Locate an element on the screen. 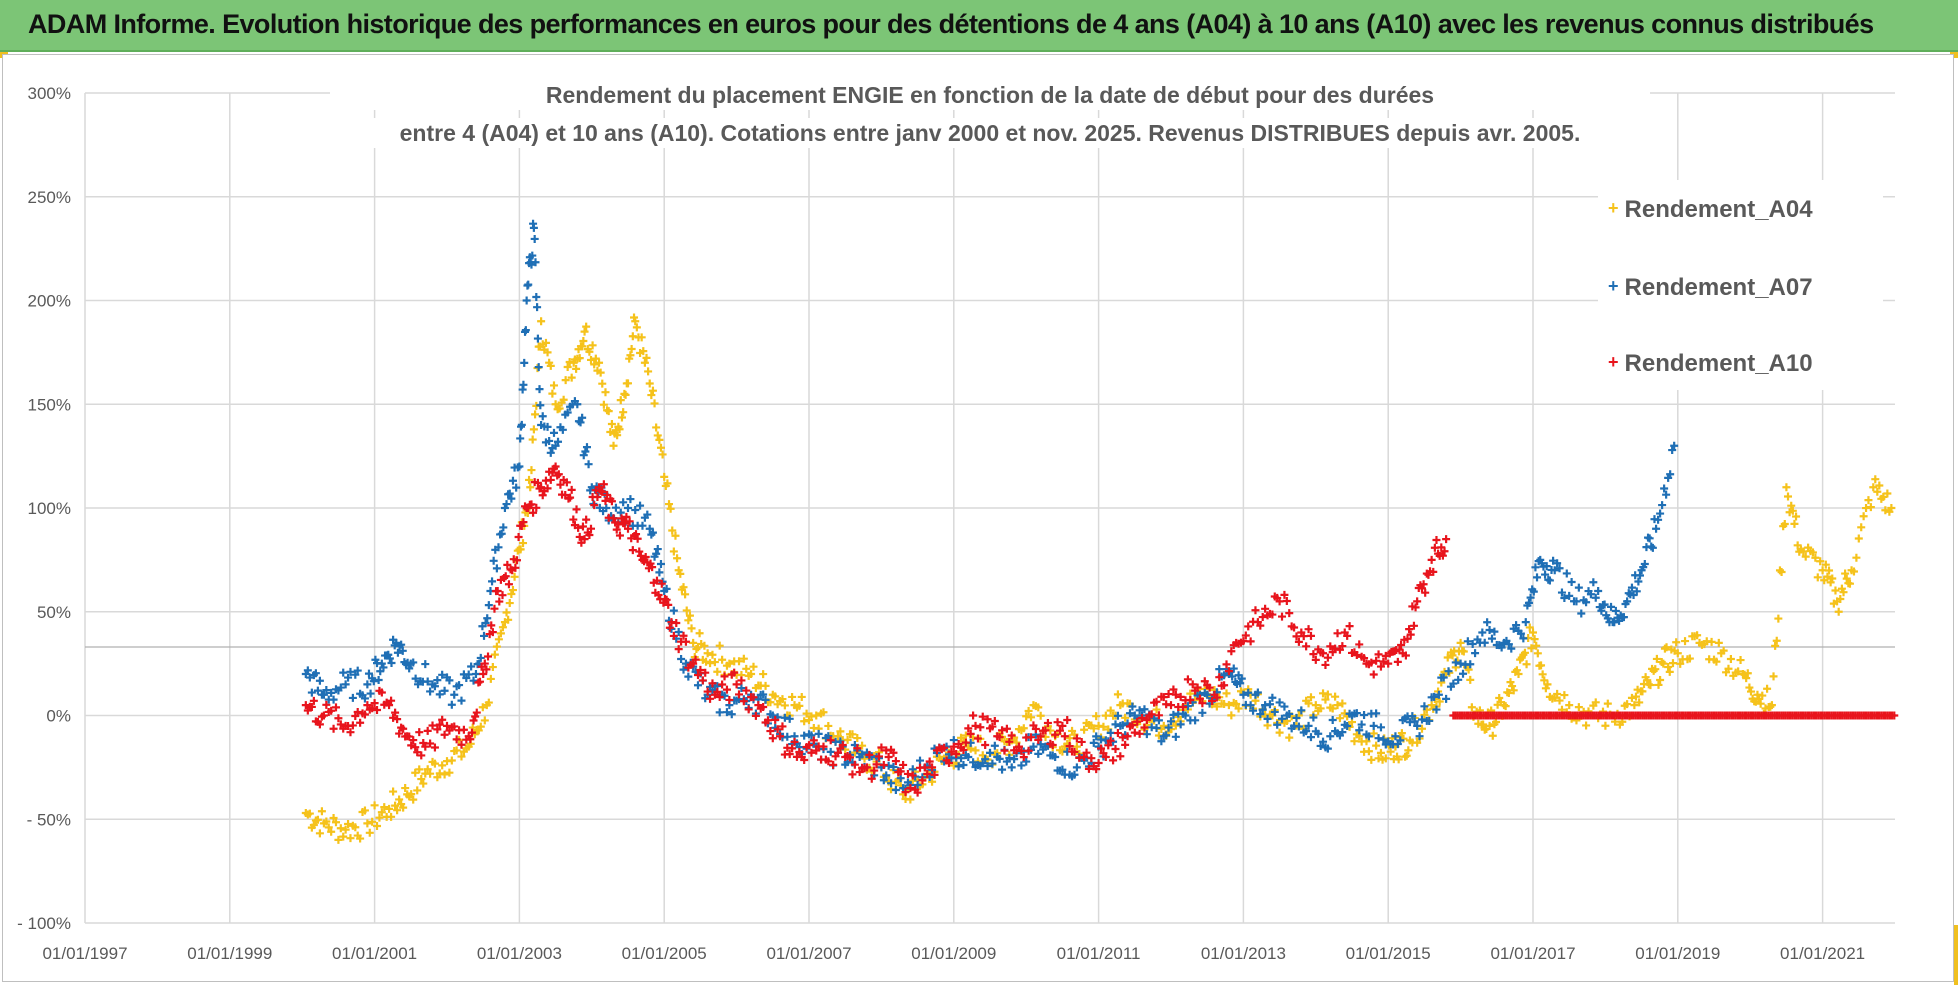 The image size is (1958, 985). y-tick-label: 50% is located at coordinates (54, 612).